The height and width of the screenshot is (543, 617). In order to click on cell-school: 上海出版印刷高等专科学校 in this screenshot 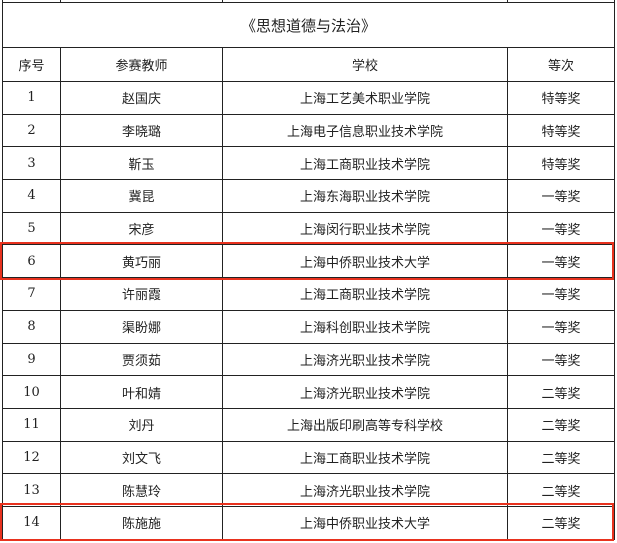, I will do `click(365, 424)`.